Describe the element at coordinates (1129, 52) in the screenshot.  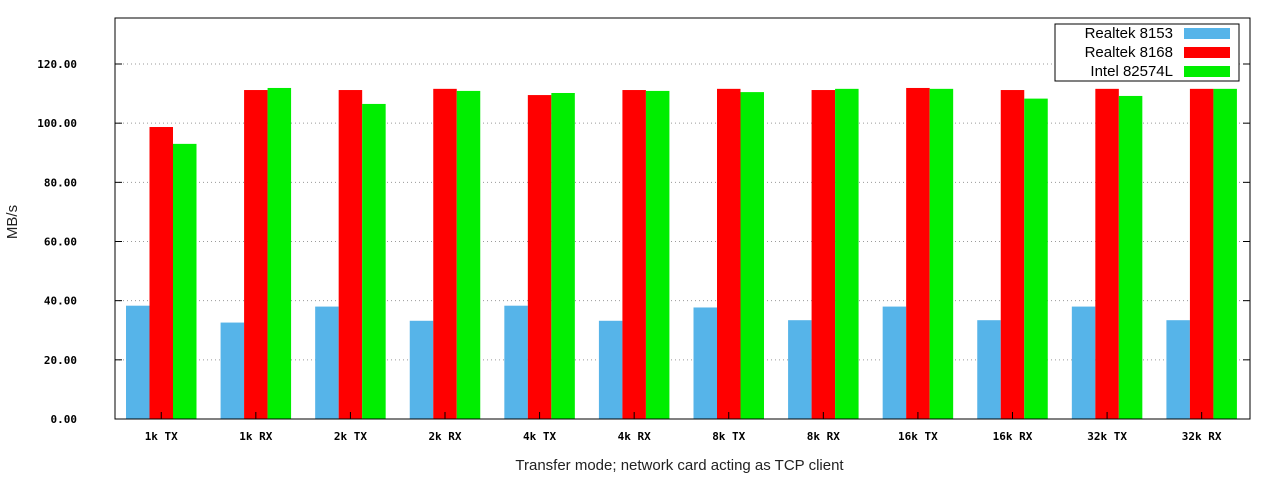
I see `legend-entry-label: Realtek 8168` at that location.